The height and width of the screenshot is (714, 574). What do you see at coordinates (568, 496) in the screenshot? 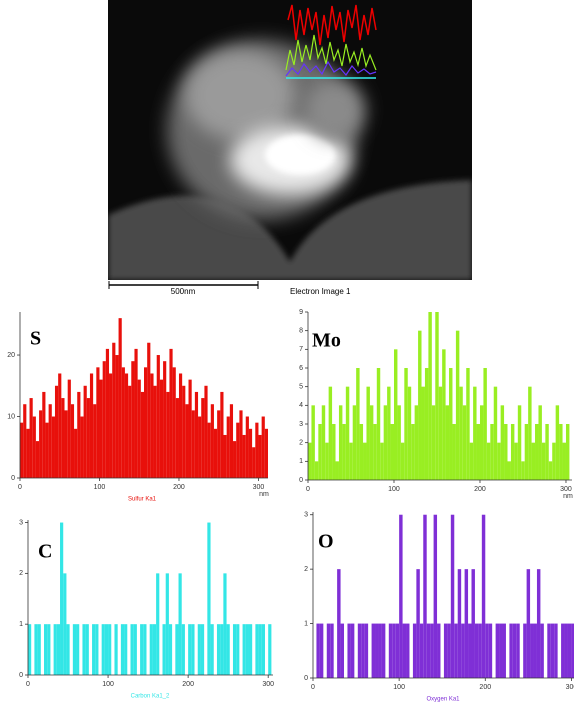
I see `x-unit: nm` at bounding box center [568, 496].